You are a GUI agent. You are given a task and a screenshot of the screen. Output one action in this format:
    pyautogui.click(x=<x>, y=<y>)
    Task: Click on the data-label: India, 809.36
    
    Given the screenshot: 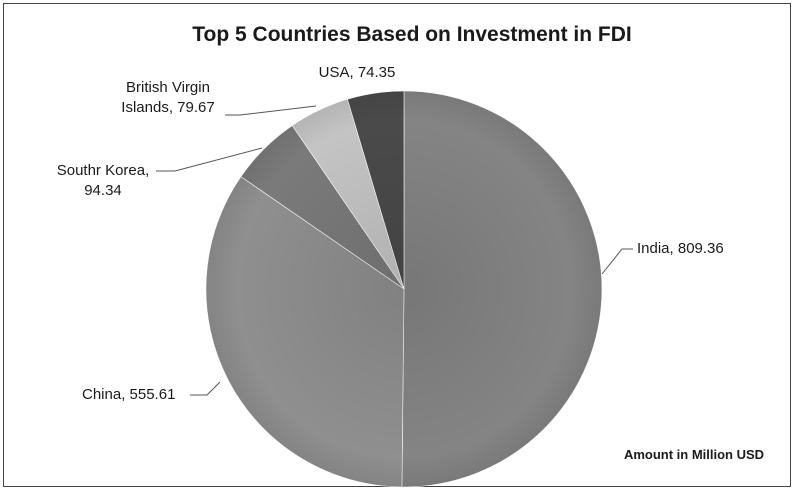 What is the action you would take?
    pyautogui.click(x=680, y=248)
    